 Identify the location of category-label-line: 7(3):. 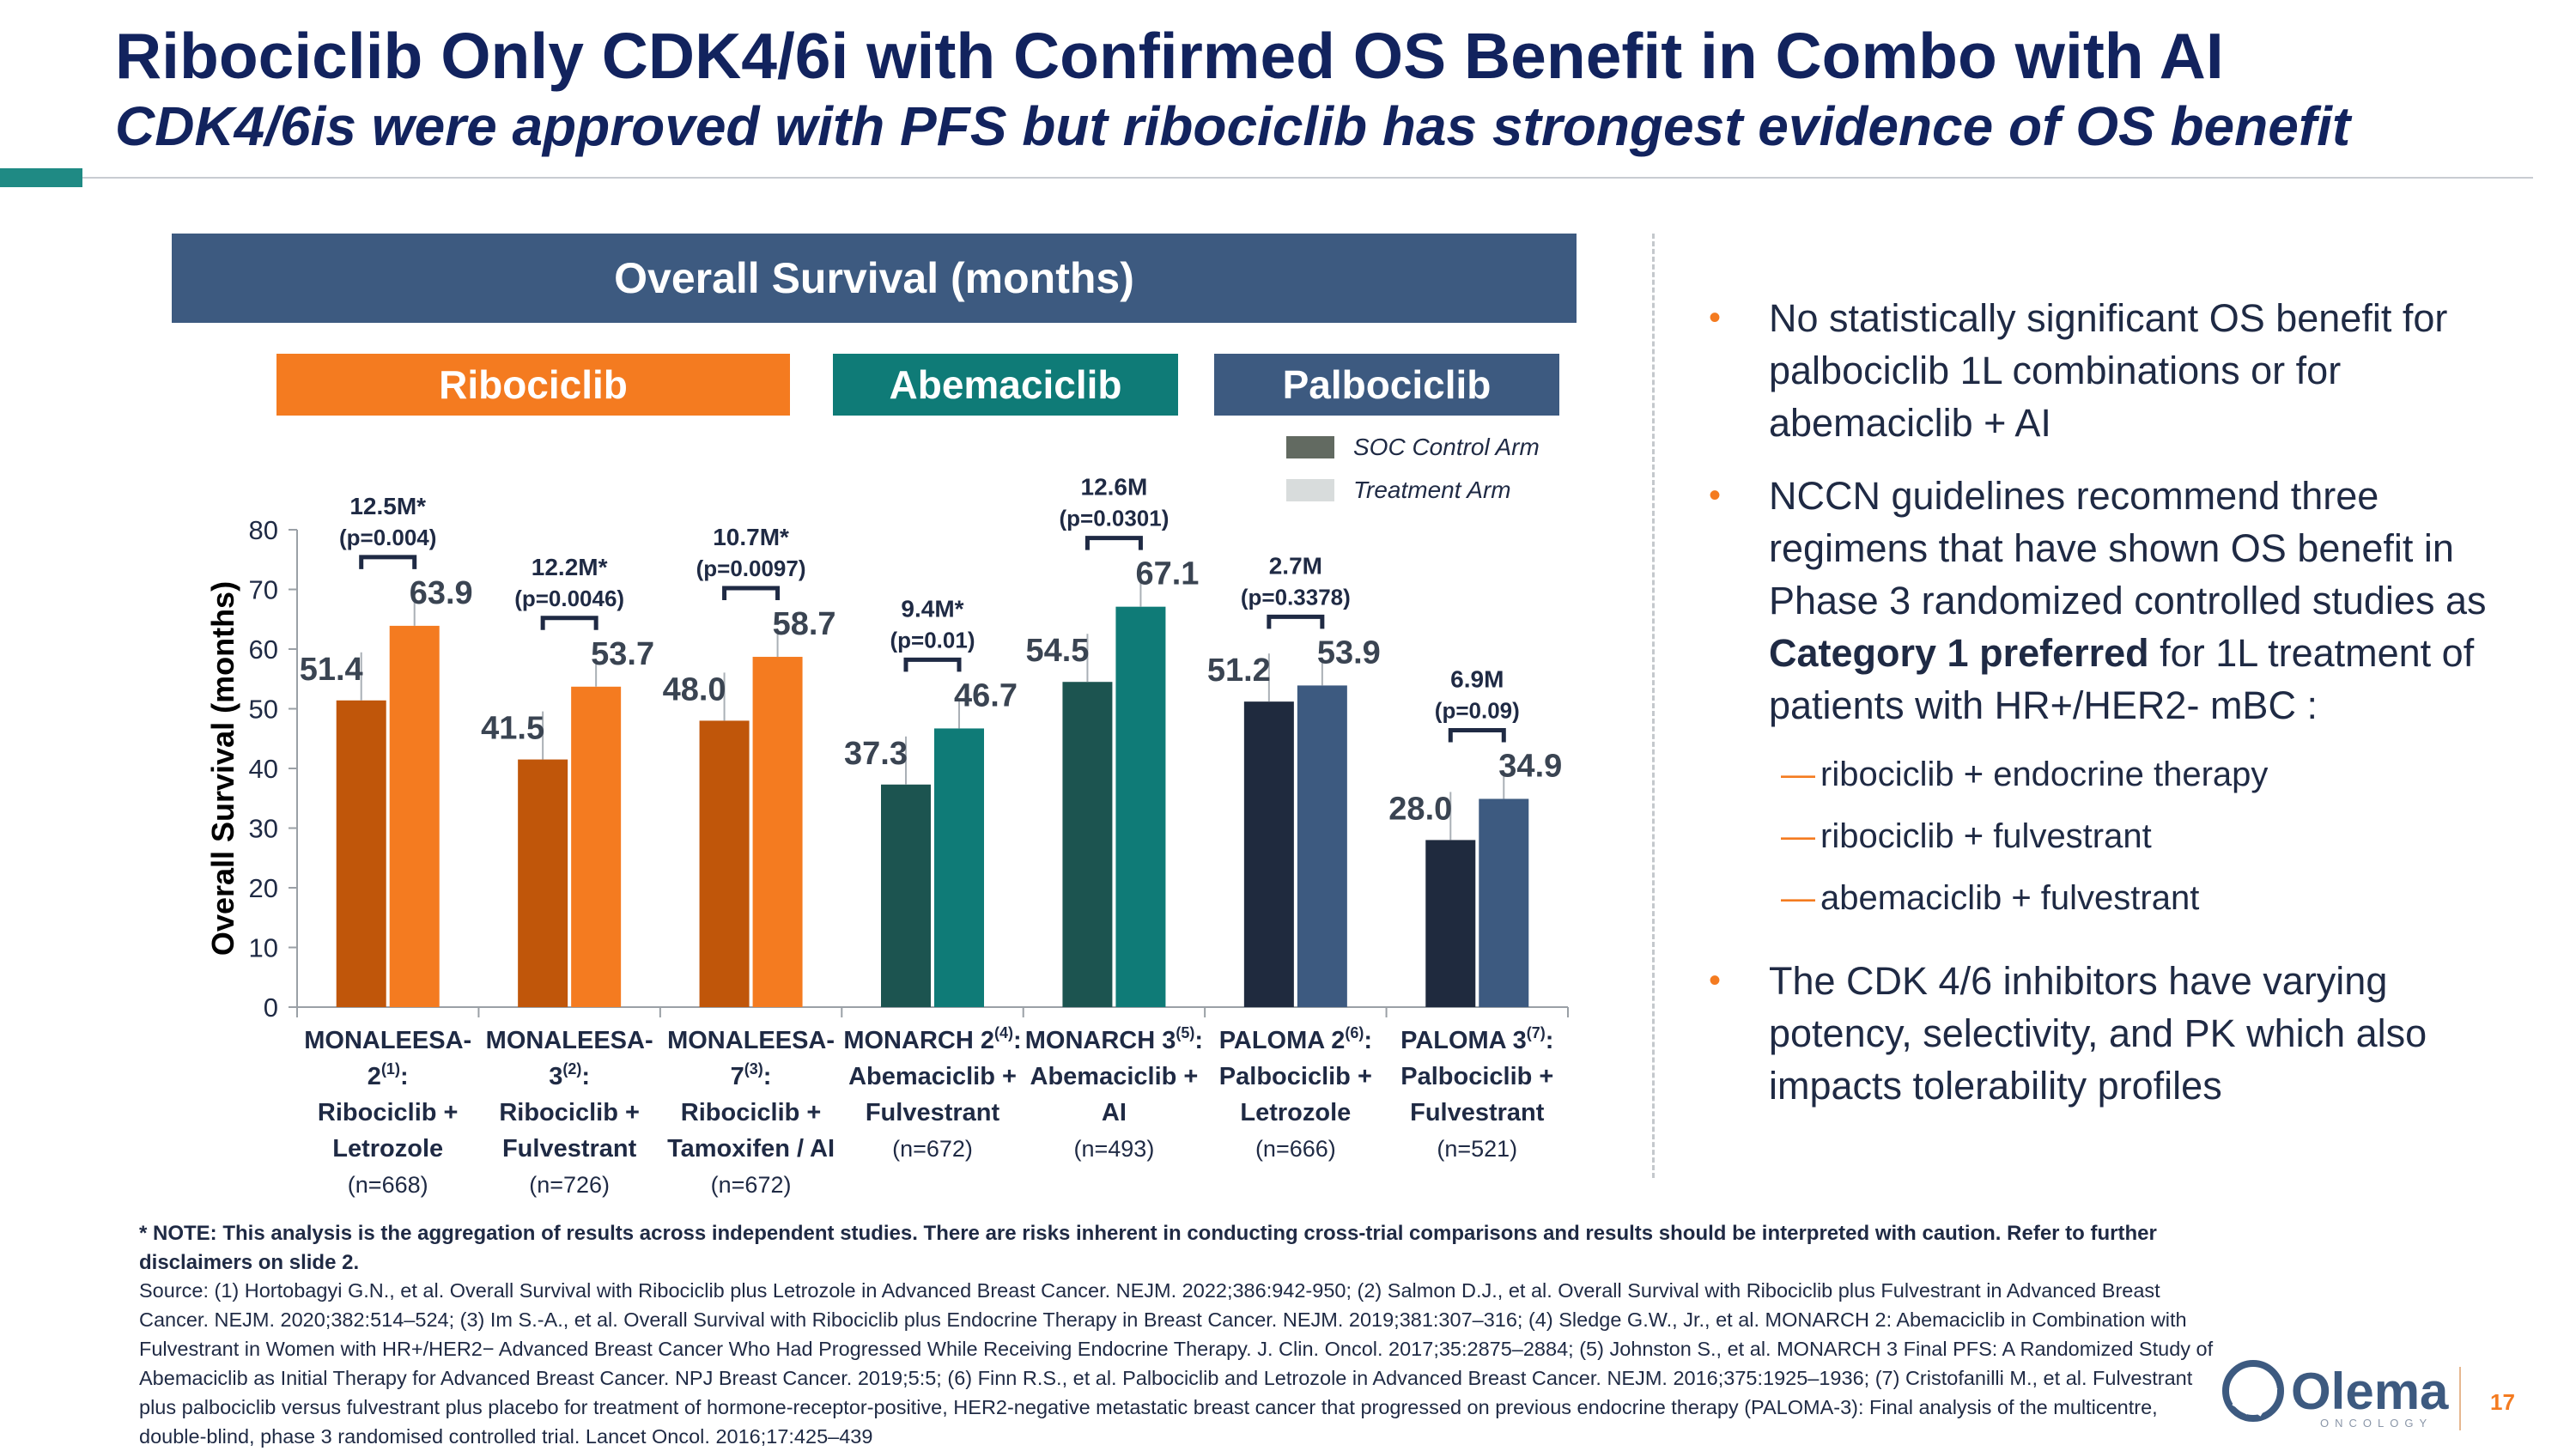
(751, 1075).